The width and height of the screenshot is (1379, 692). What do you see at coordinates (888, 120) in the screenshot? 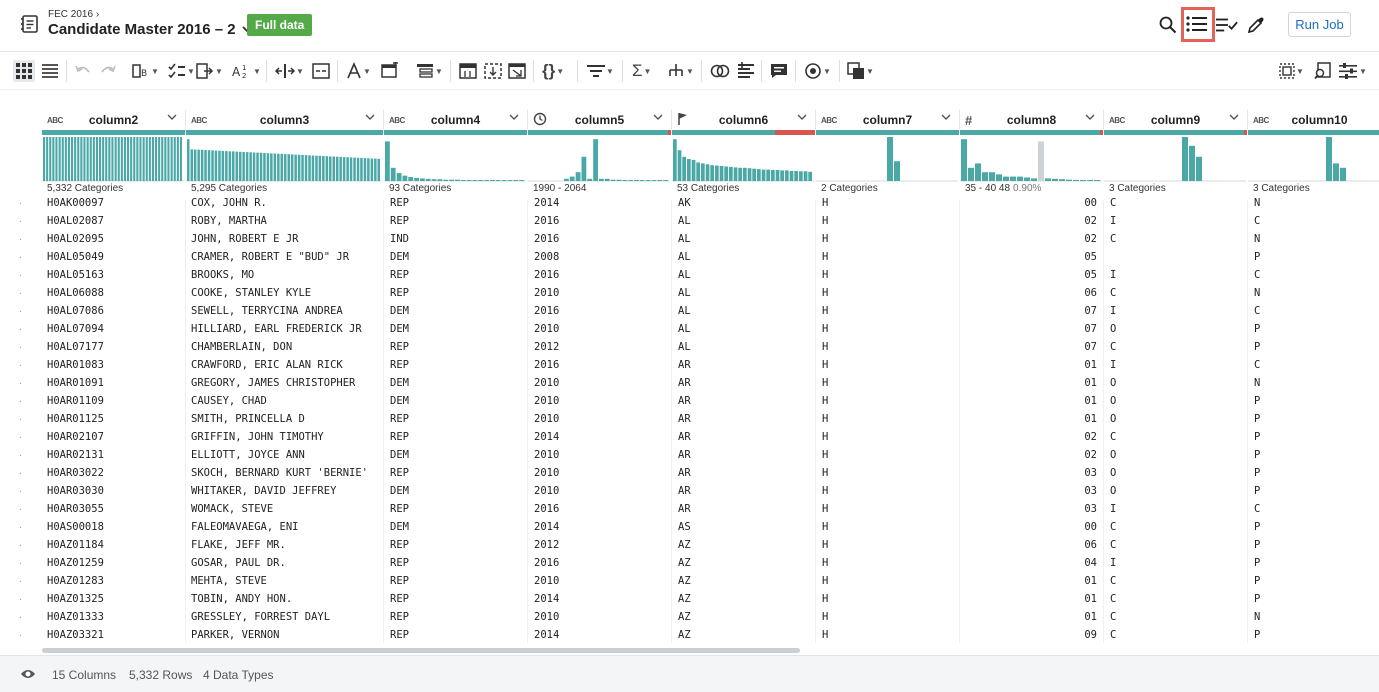
I see `column-header-column7: ABC column7` at bounding box center [888, 120].